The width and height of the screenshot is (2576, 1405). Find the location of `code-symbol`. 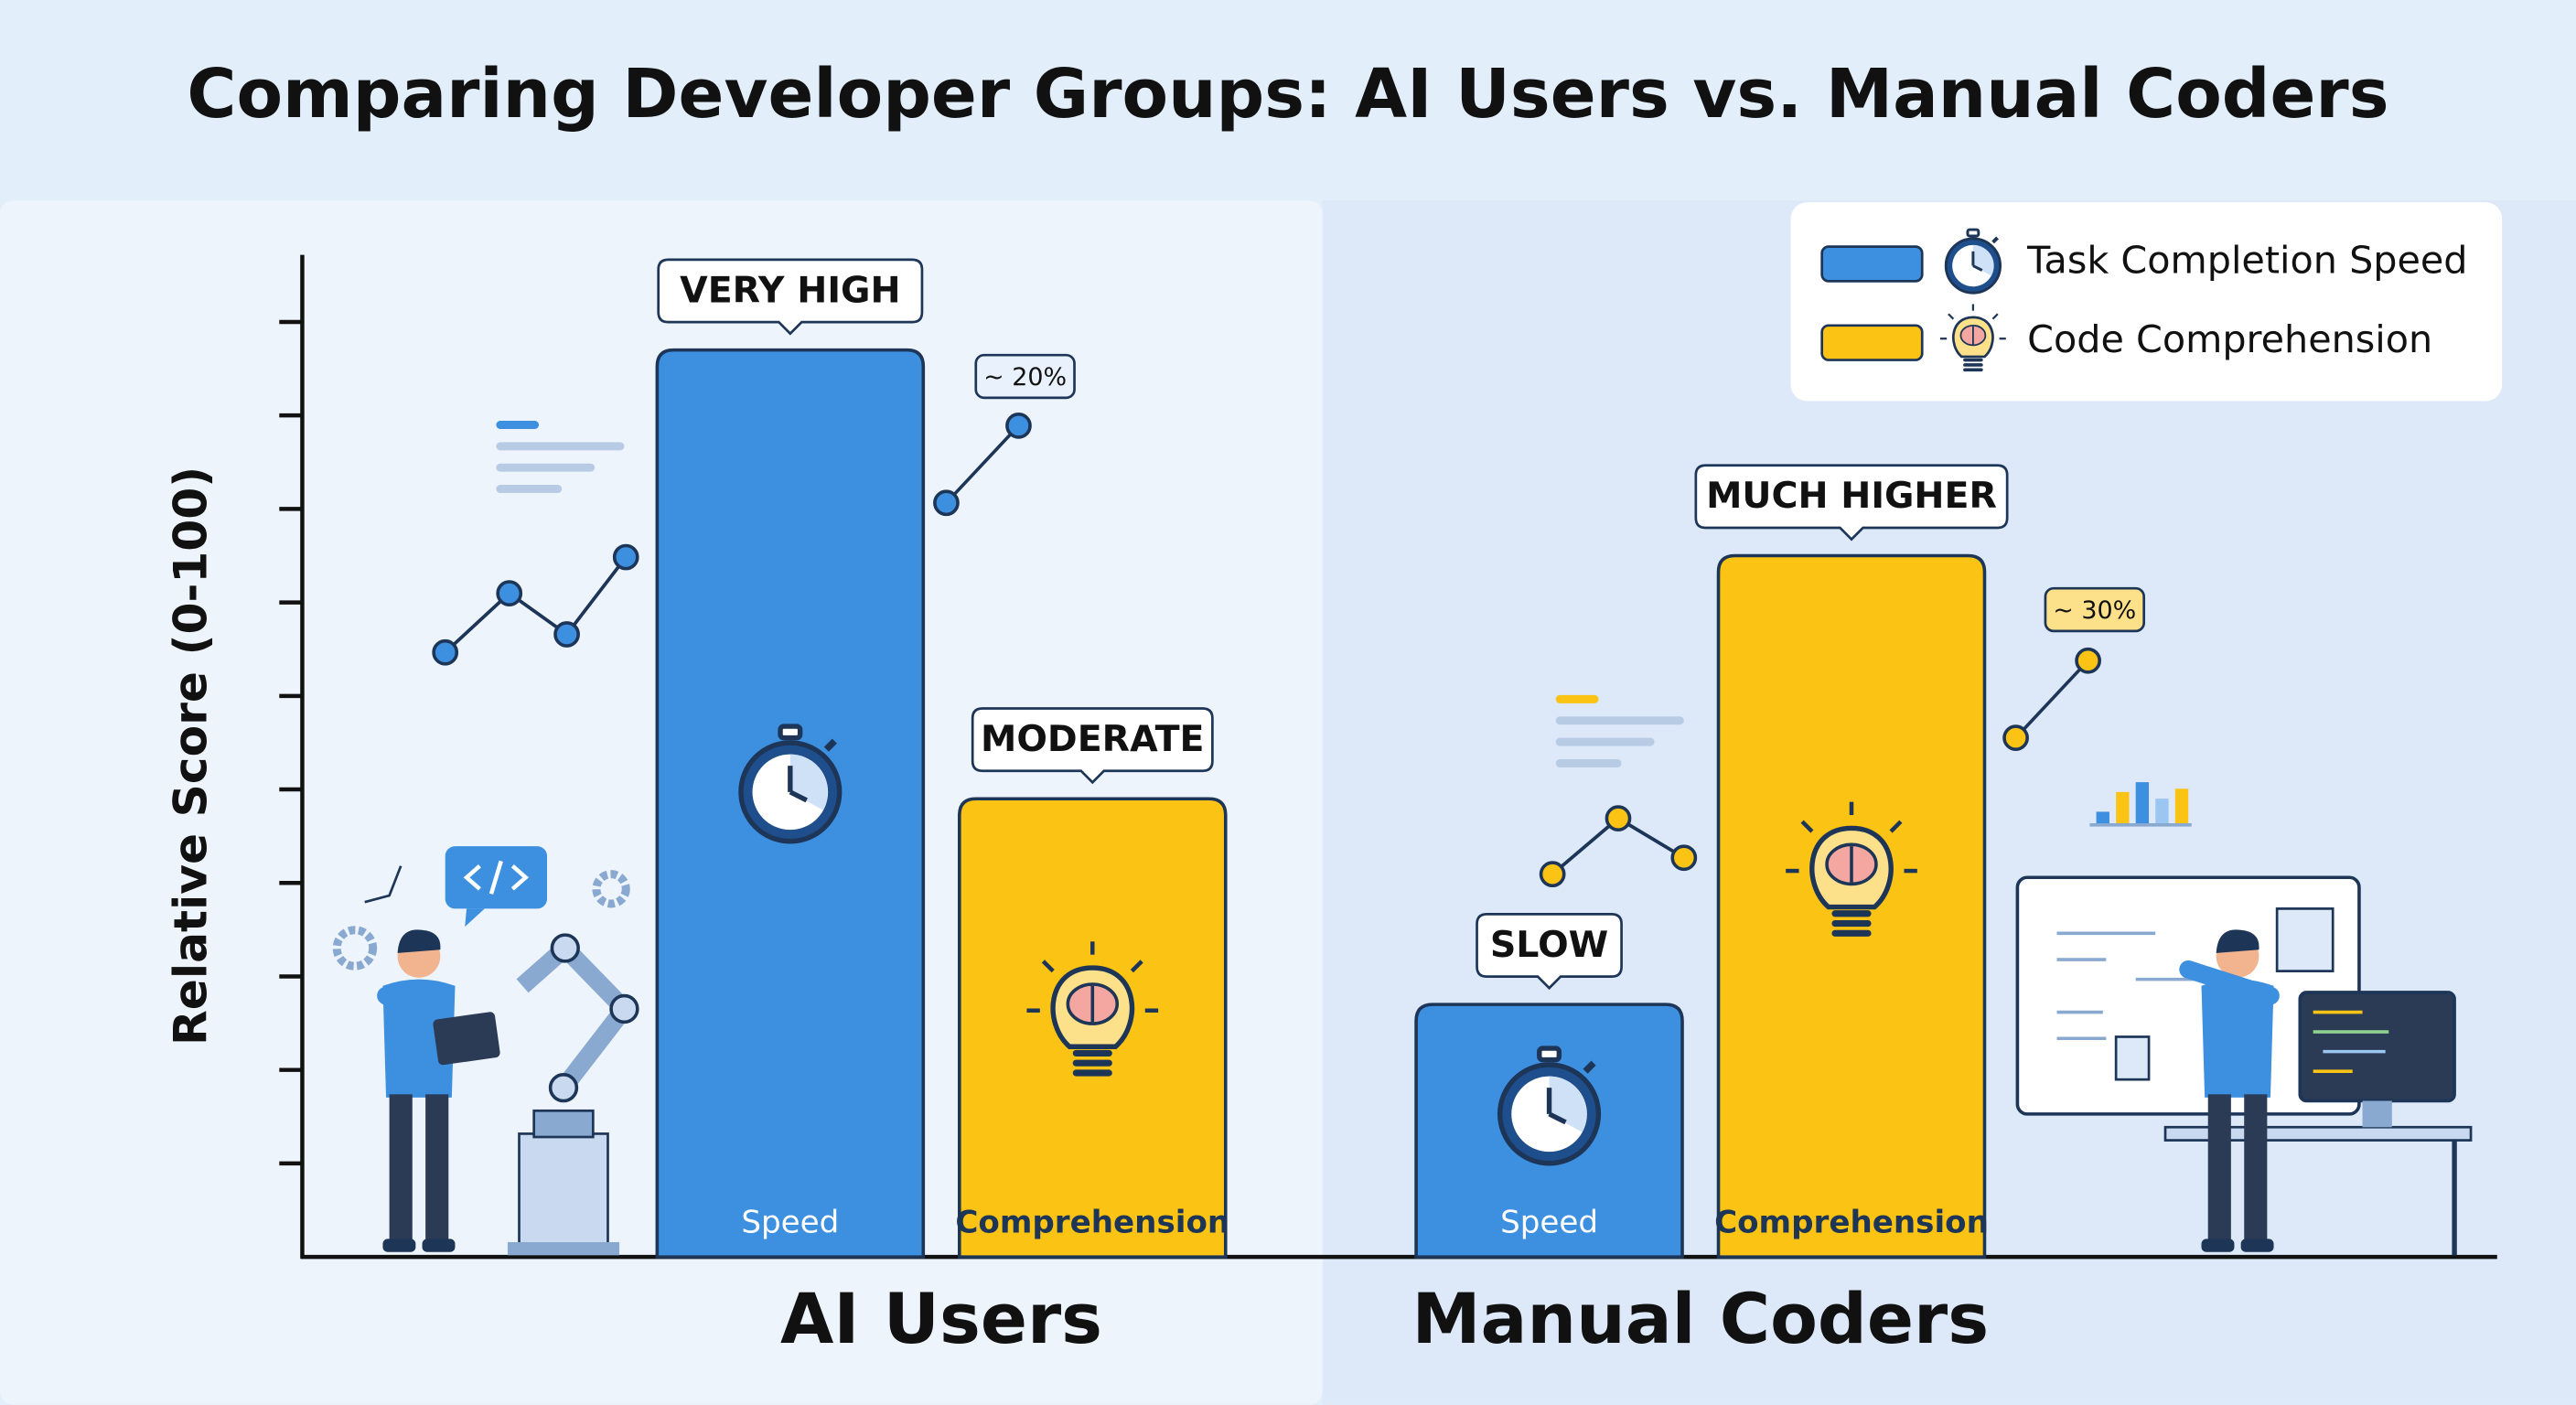

code-symbol is located at coordinates (496, 878).